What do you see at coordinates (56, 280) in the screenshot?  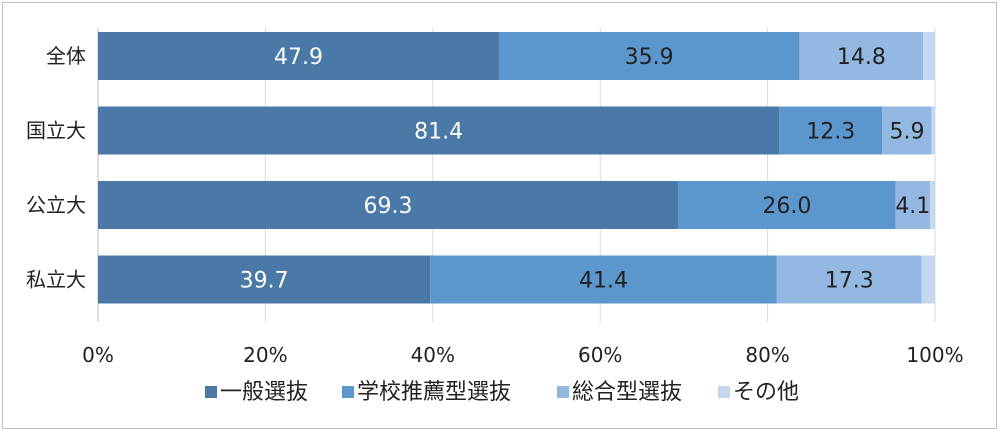 I see `category-label: 私立大` at bounding box center [56, 280].